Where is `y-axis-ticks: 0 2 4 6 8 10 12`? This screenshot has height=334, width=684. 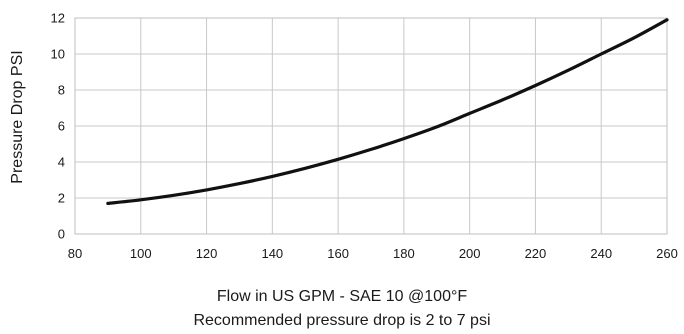
y-axis-ticks: 0 2 4 6 8 10 12 is located at coordinates (58, 126).